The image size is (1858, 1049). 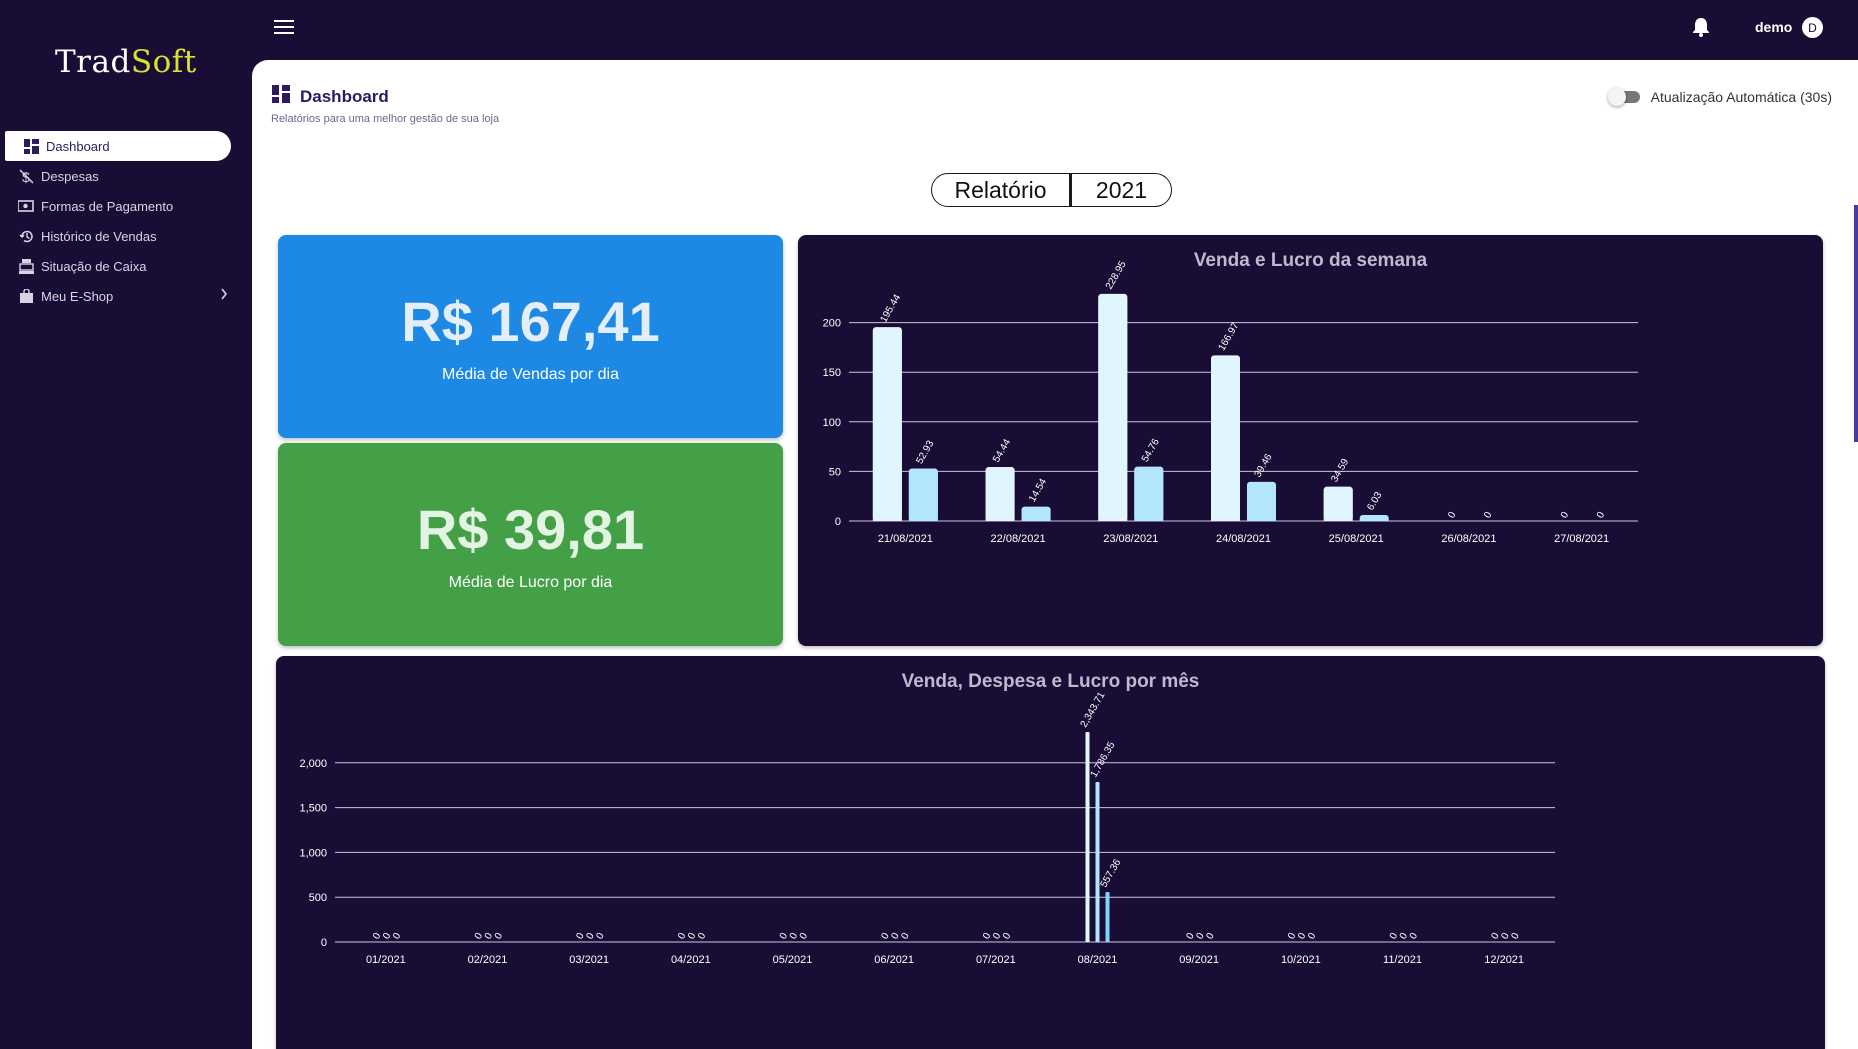 I want to click on menu-icon, so click(x=284, y=28).